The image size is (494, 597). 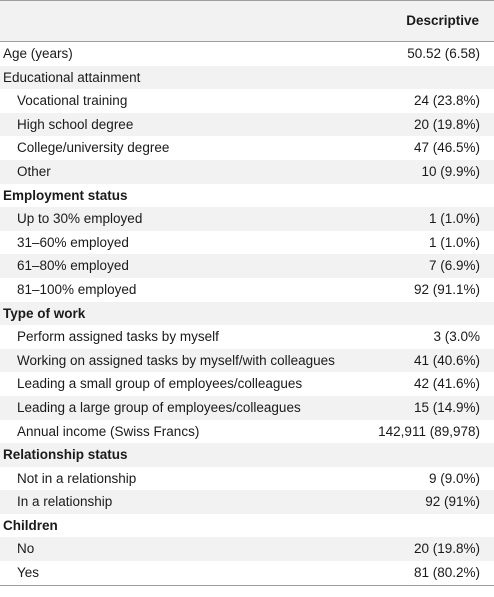 What do you see at coordinates (456, 337) in the screenshot?
I see `row-value: 3 (3.0%` at bounding box center [456, 337].